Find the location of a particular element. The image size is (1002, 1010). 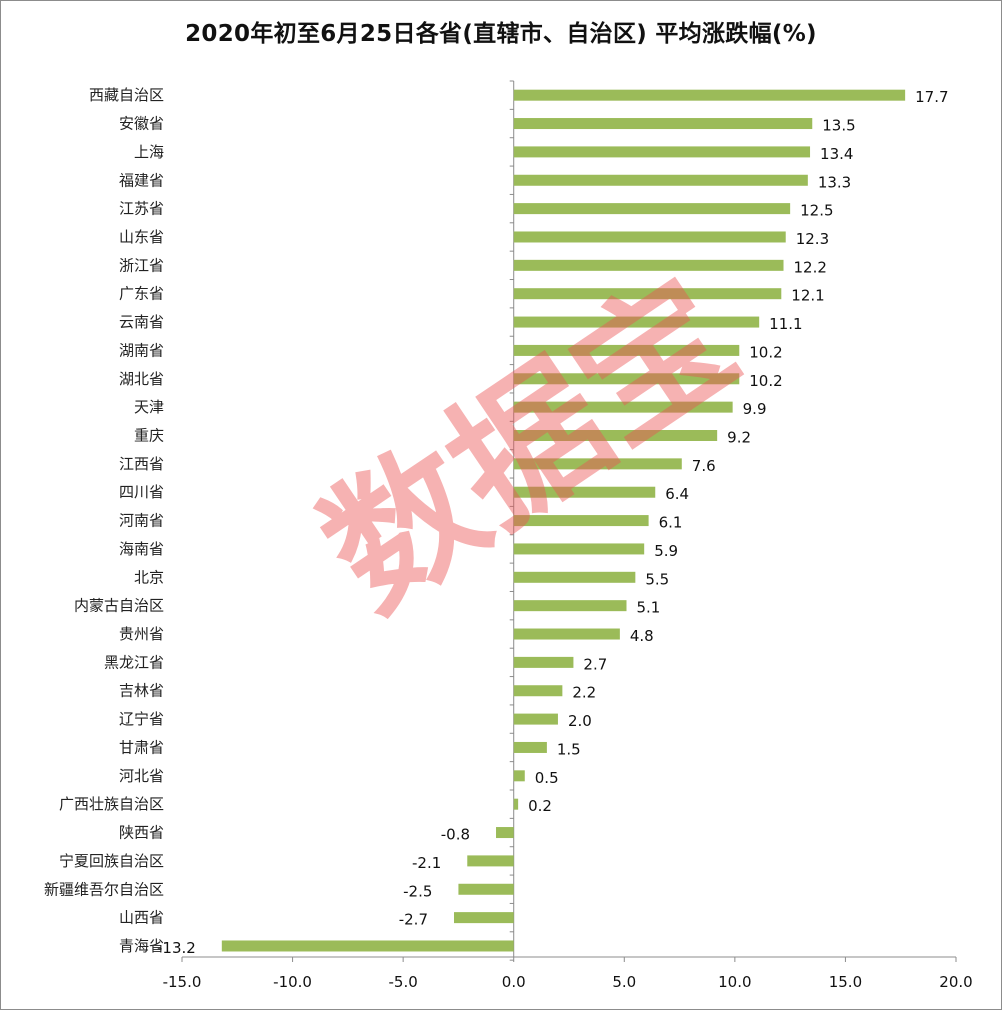

category-label: 浙江省 is located at coordinates (141, 265).